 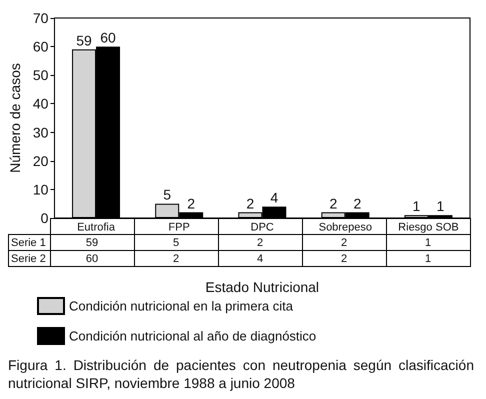 What do you see at coordinates (262, 228) in the screenshot?
I see `x-tick-label: DPC` at bounding box center [262, 228].